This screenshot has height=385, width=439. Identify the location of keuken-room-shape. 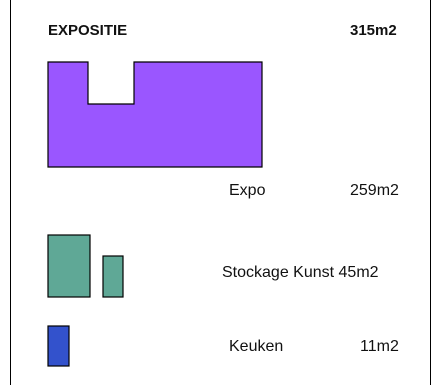
(58, 346).